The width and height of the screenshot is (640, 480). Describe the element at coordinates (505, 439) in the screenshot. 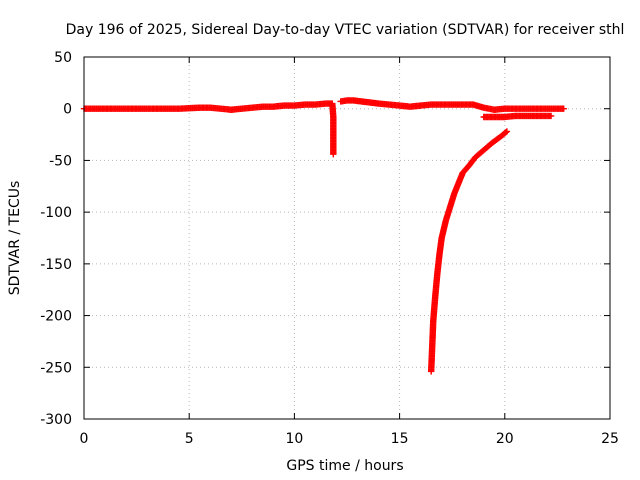

I see `x-tick-label: 20` at that location.